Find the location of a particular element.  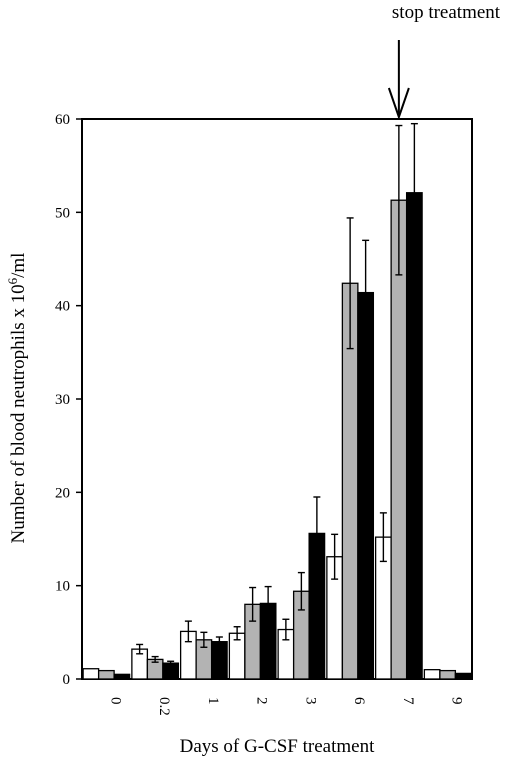

y-axis-title-unit: /ml is located at coordinates (18, 265).